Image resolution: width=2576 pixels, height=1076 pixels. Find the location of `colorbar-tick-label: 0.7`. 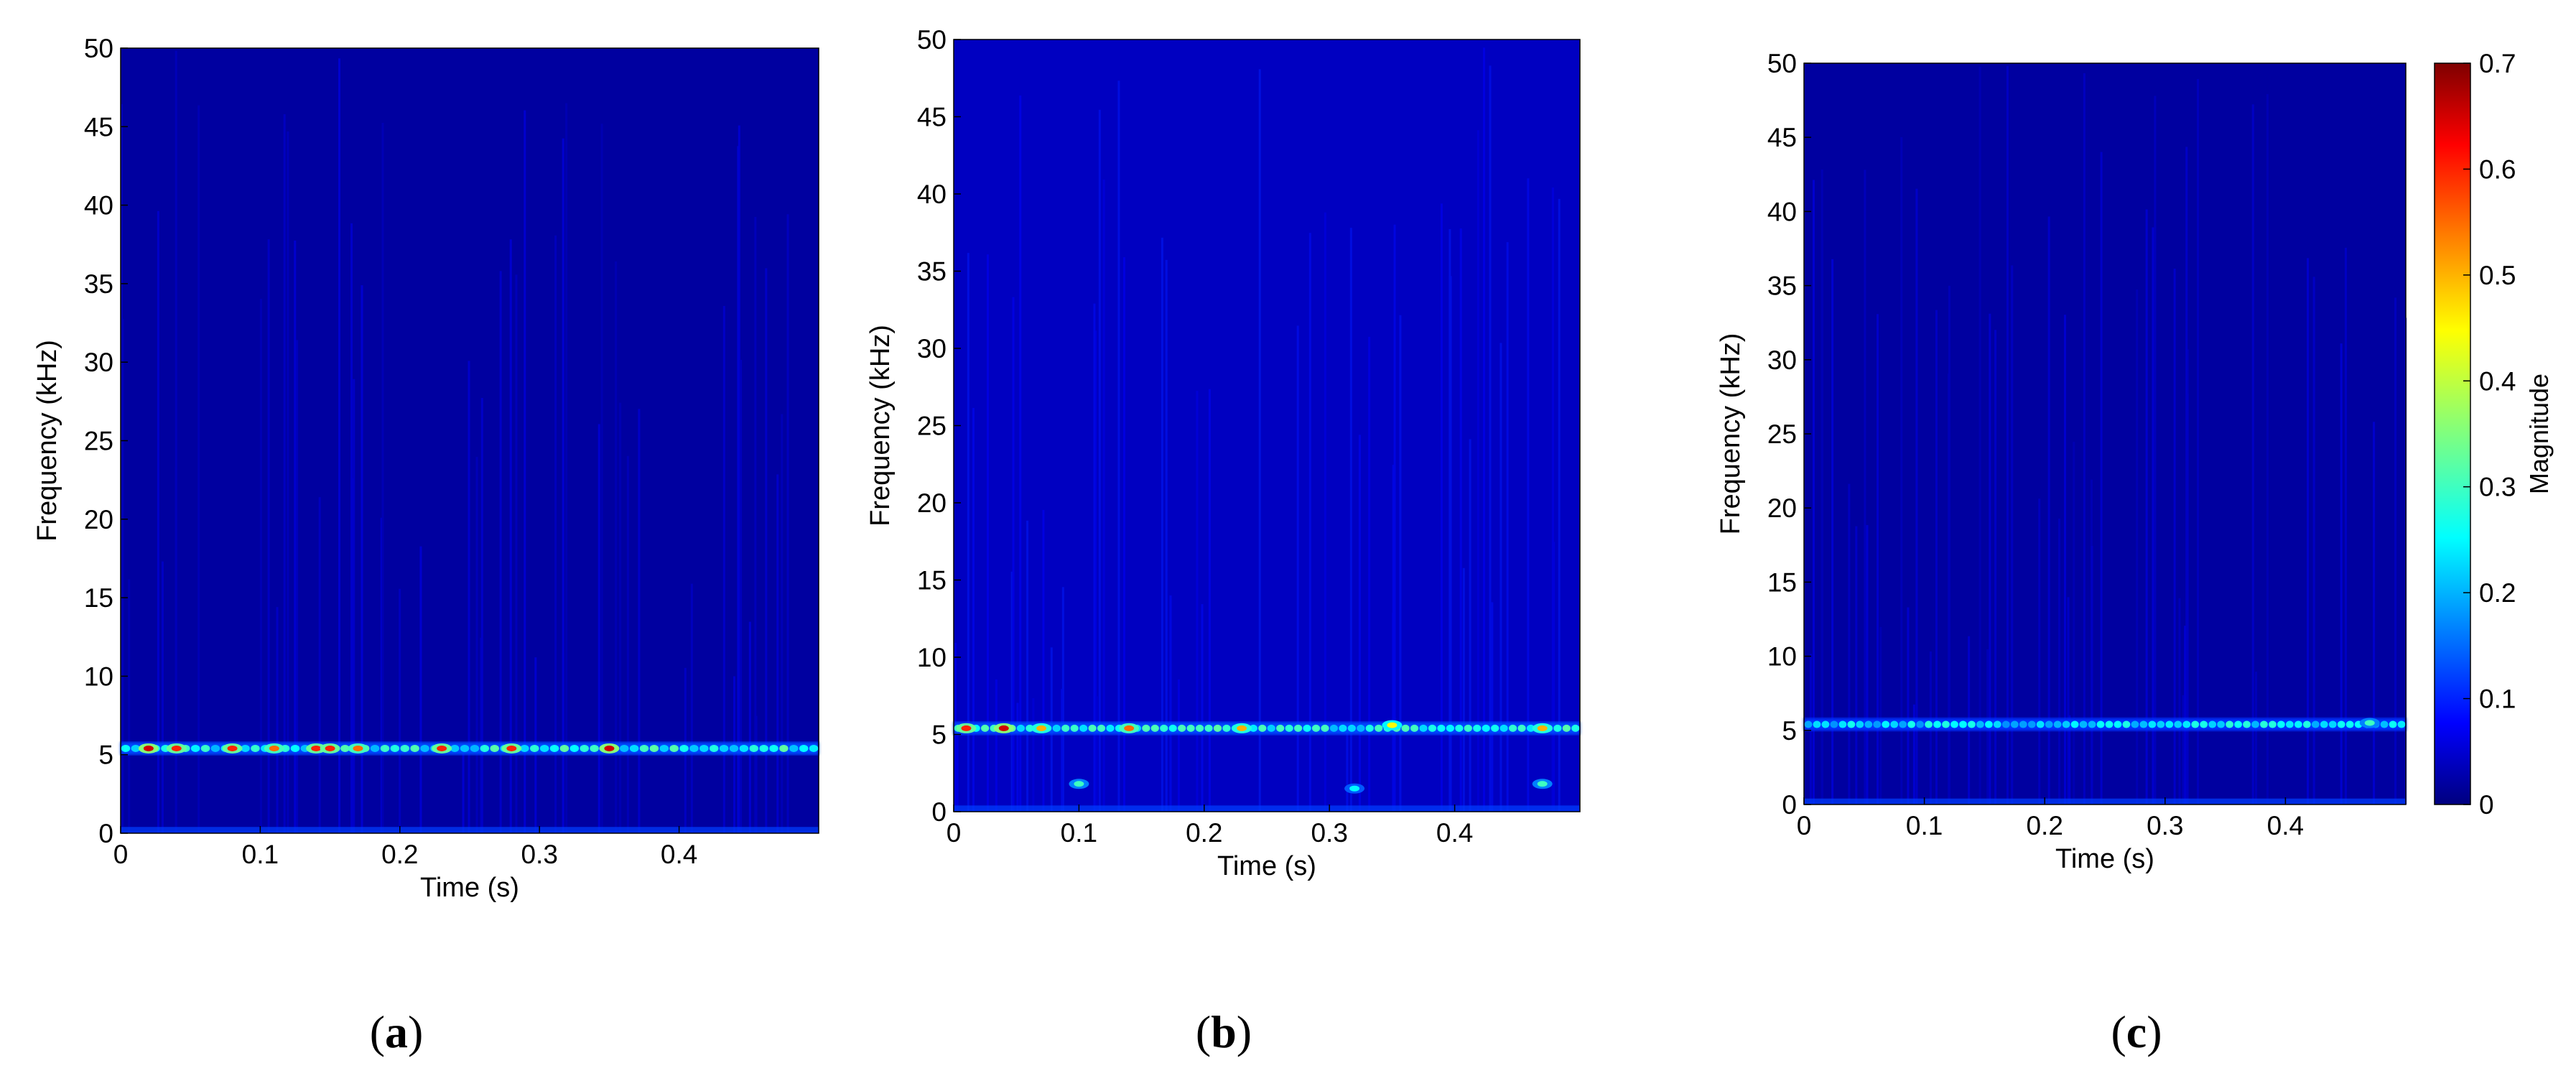

colorbar-tick-label: 0.7 is located at coordinates (2497, 63).